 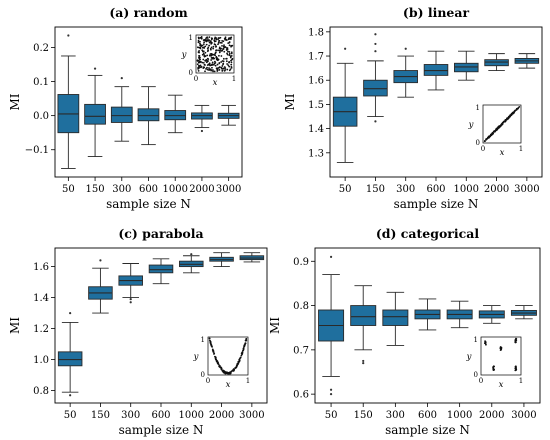 What do you see at coordinates (41, 360) in the screenshot?
I see `ytick-label: 1.0` at bounding box center [41, 360].